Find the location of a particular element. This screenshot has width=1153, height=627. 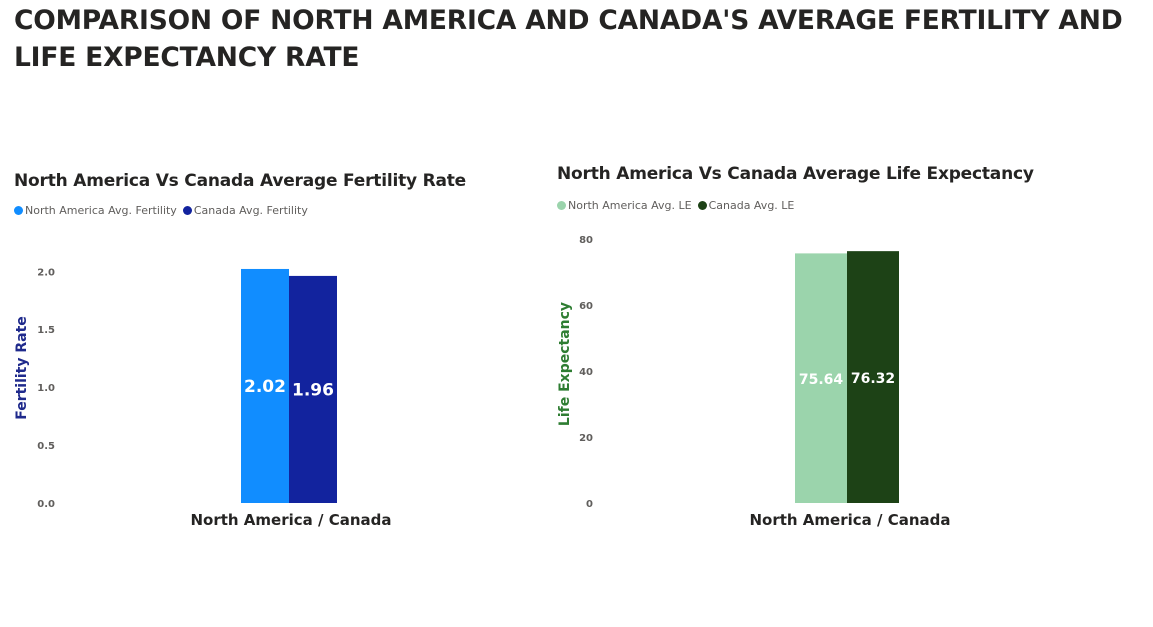

fertility-bar-north-america is located at coordinates (265, 385).